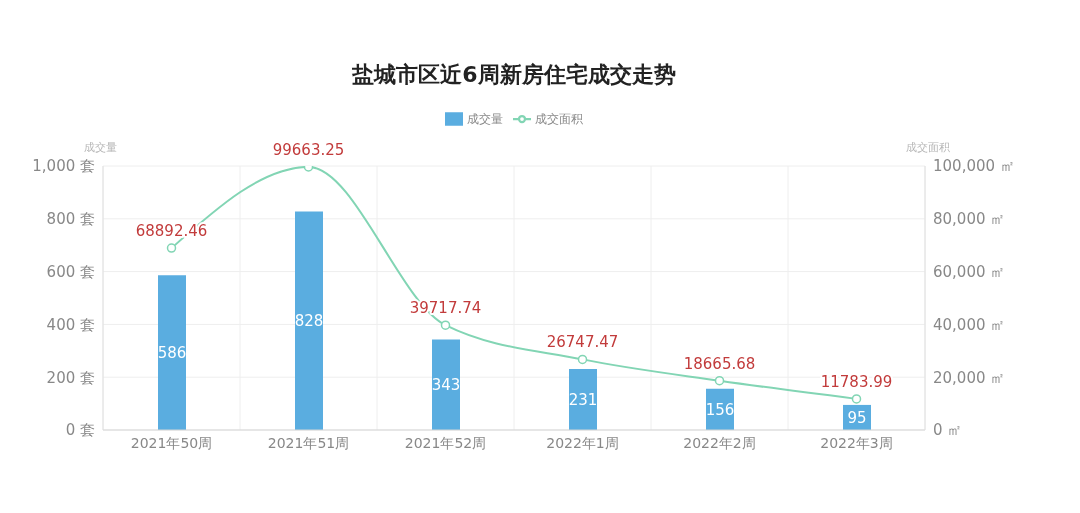 The image size is (1080, 513). I want to click on y2-tick-label: 100,000 ㎡, so click(974, 166).